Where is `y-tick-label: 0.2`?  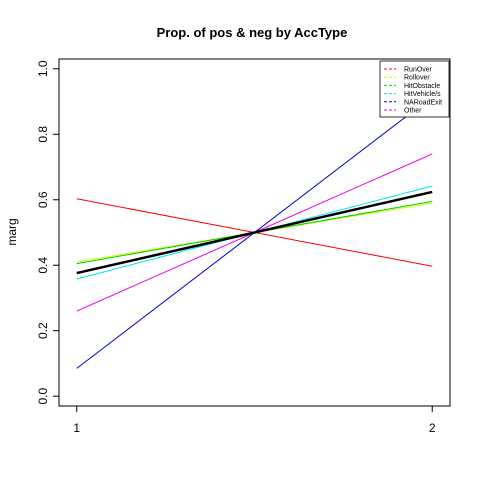 y-tick-label: 0.2 is located at coordinates (43, 330).